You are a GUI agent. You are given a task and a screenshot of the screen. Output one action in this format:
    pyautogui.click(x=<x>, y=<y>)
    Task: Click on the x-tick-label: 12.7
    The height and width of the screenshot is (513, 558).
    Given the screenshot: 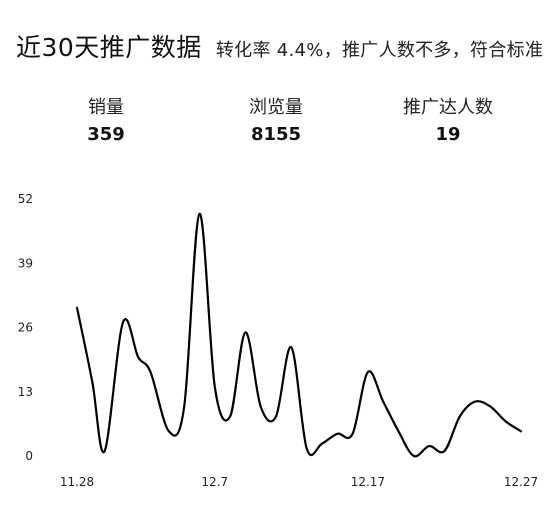 What is the action you would take?
    pyautogui.click(x=214, y=482)
    